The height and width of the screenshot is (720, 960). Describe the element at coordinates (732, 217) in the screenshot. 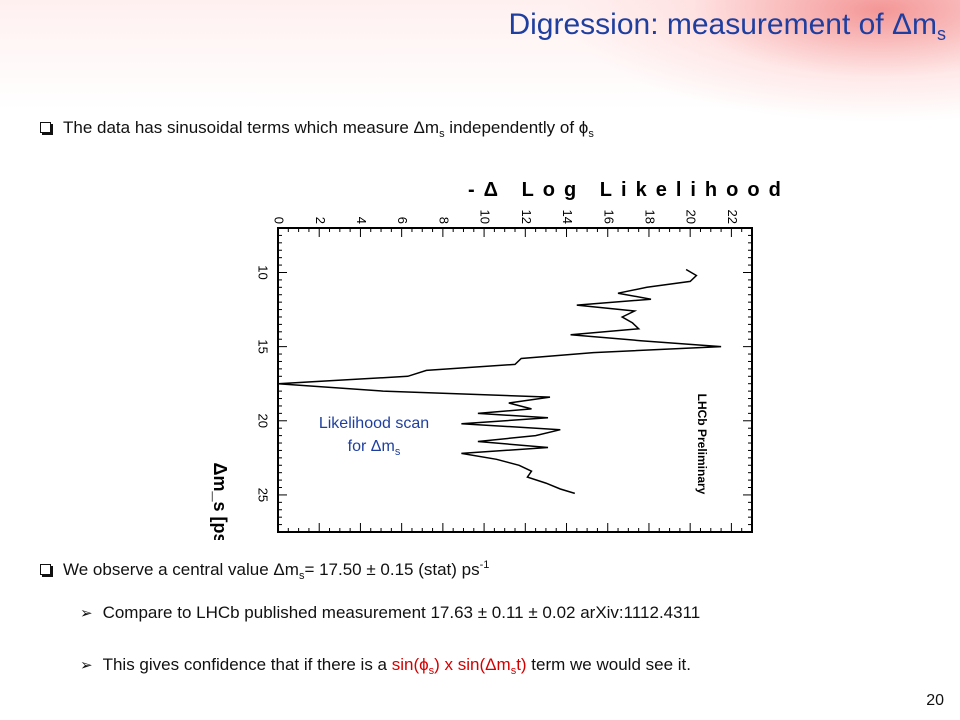

I see `y-tick-label: 22` at that location.